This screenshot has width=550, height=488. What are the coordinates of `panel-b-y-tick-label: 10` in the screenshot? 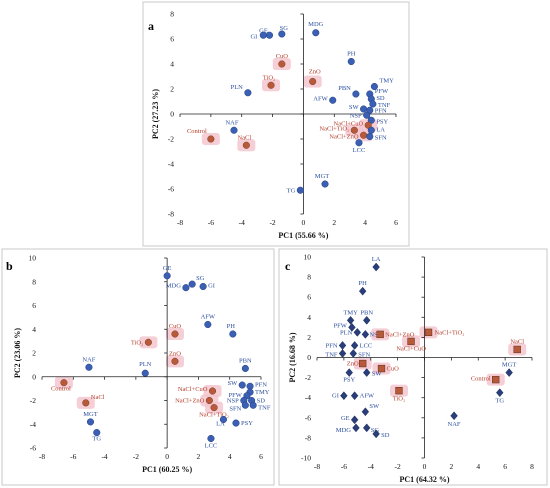 It's located at (33, 258).